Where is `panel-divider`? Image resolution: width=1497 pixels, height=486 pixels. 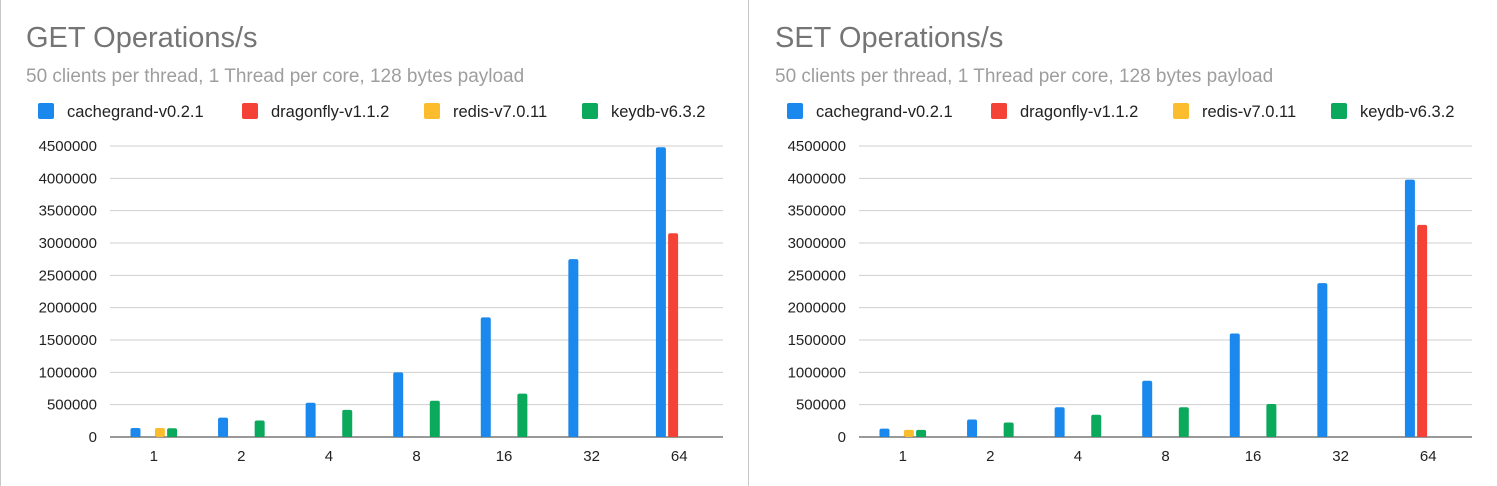 panel-divider is located at coordinates (748, 243).